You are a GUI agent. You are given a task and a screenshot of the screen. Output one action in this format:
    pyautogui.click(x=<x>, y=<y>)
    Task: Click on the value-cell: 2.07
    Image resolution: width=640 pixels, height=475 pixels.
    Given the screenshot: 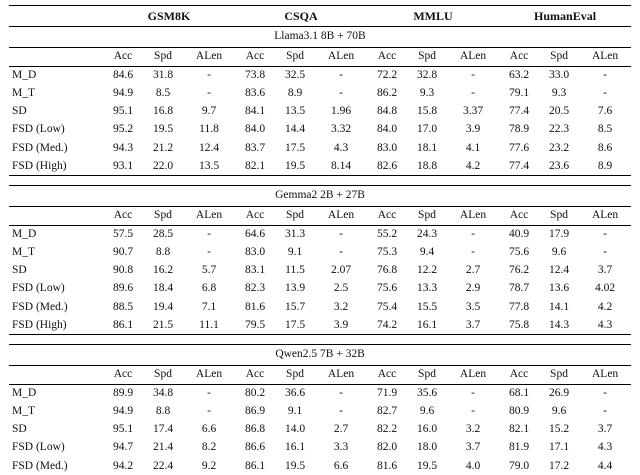 What is the action you would take?
    pyautogui.click(x=341, y=270)
    